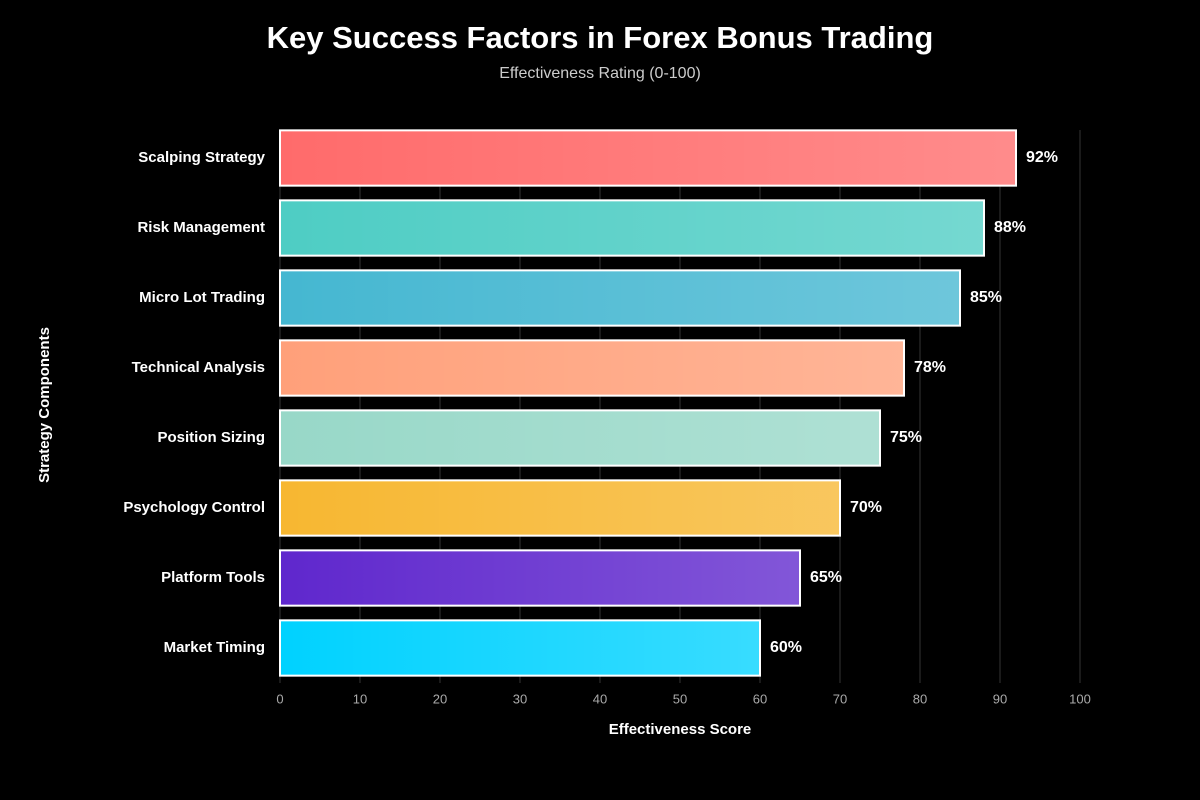 The image size is (1200, 800). What do you see at coordinates (1042, 157) in the screenshot?
I see `value-label: 92%` at bounding box center [1042, 157].